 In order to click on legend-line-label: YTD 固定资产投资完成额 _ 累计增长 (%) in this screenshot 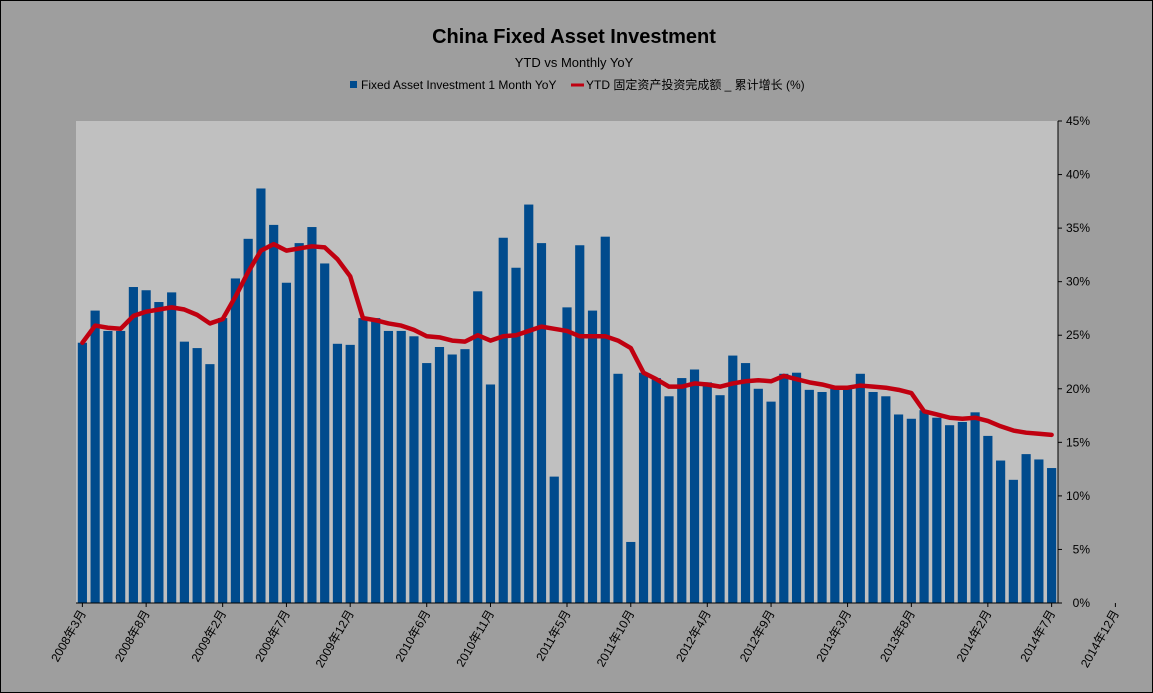, I will do `click(695, 84)`.